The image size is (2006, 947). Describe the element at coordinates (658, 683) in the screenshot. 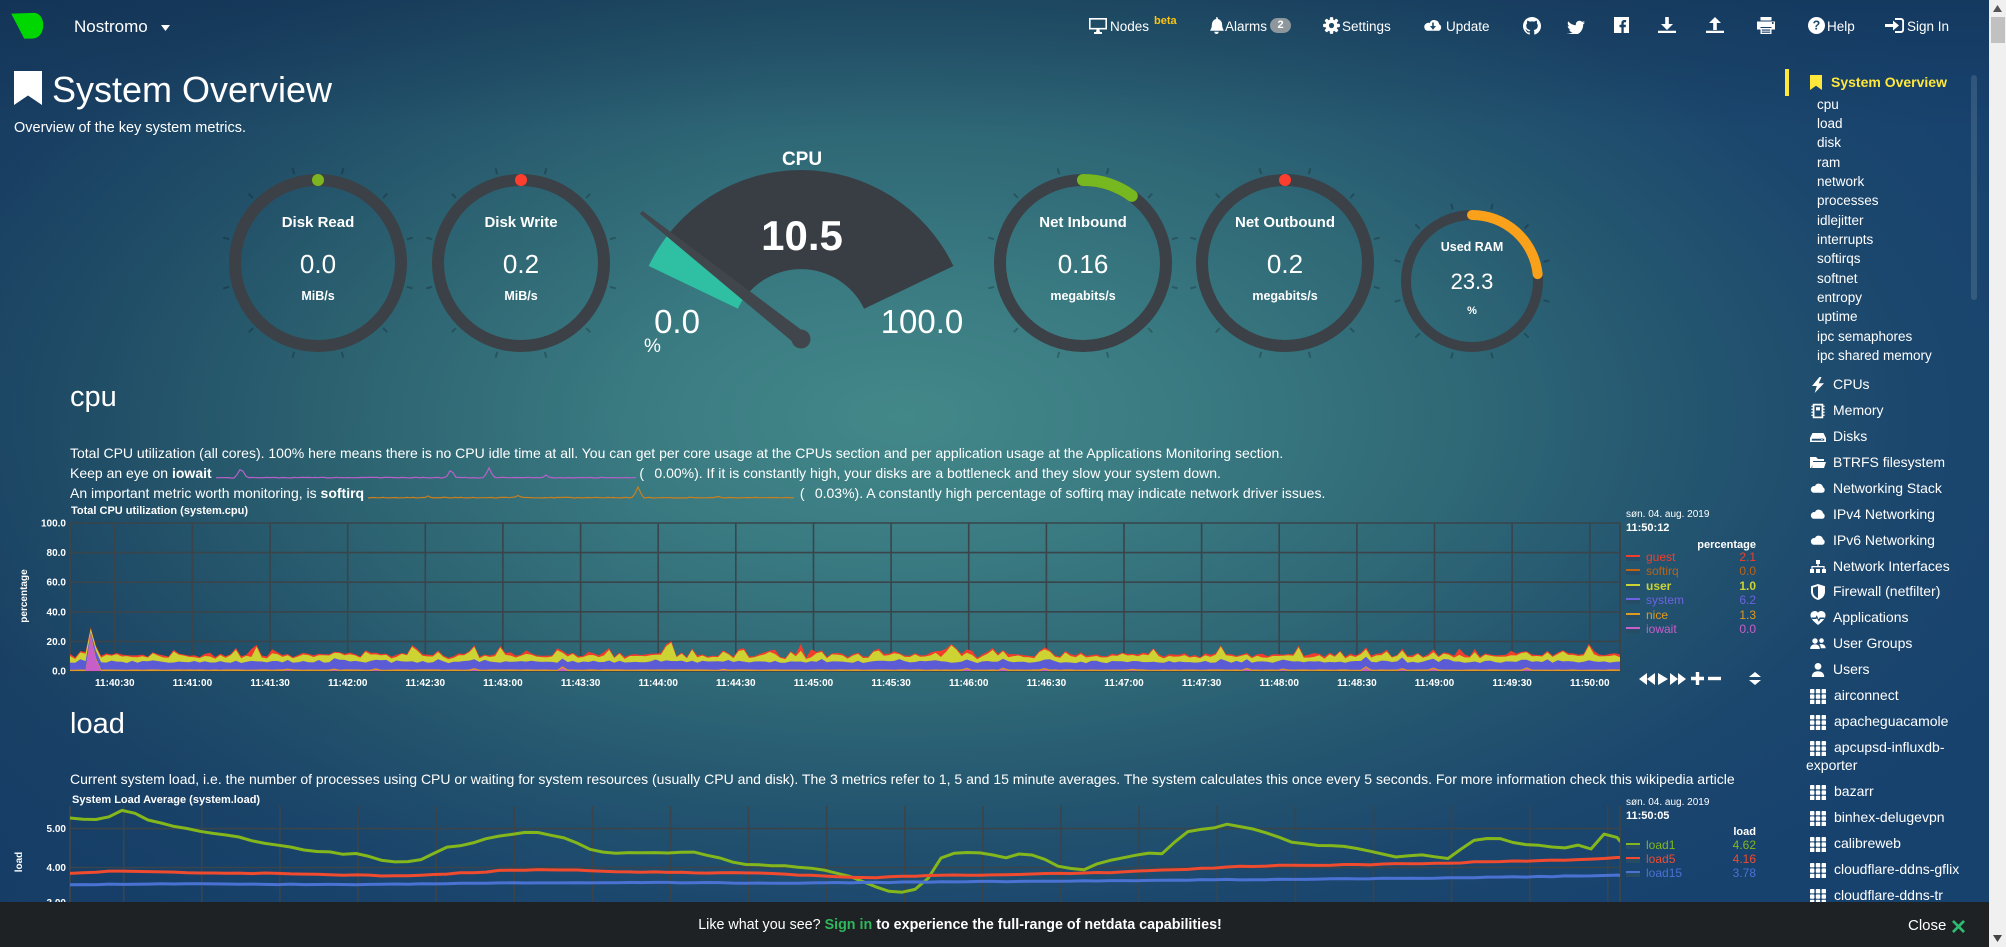

I see `svg-text: 11:44:00` at that location.